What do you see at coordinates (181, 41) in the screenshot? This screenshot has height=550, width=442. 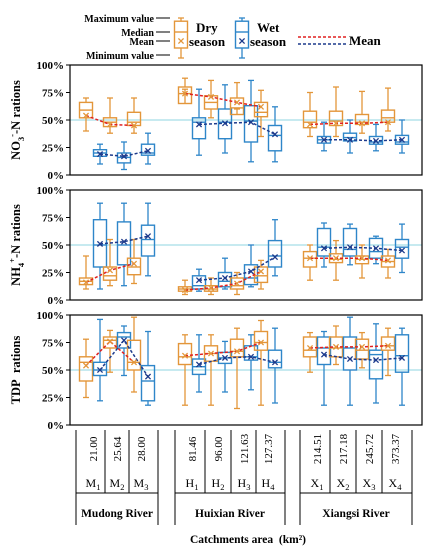 I see `legend-mean-mark` at bounding box center [181, 41].